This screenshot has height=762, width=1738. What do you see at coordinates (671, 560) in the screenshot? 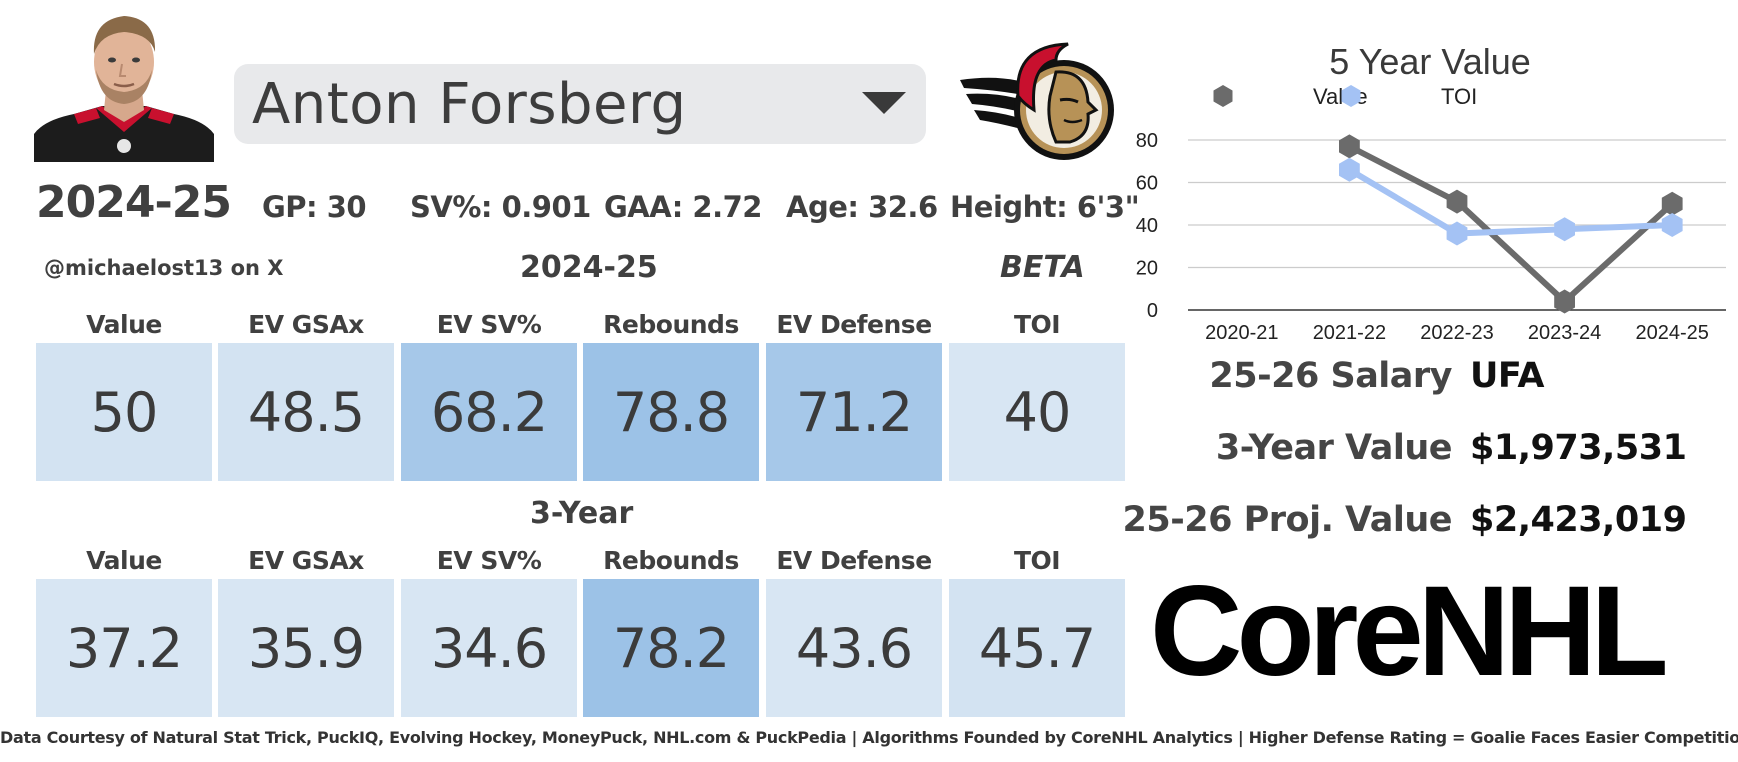
I see `three-year_metrics-label: Rebounds` at bounding box center [671, 560].